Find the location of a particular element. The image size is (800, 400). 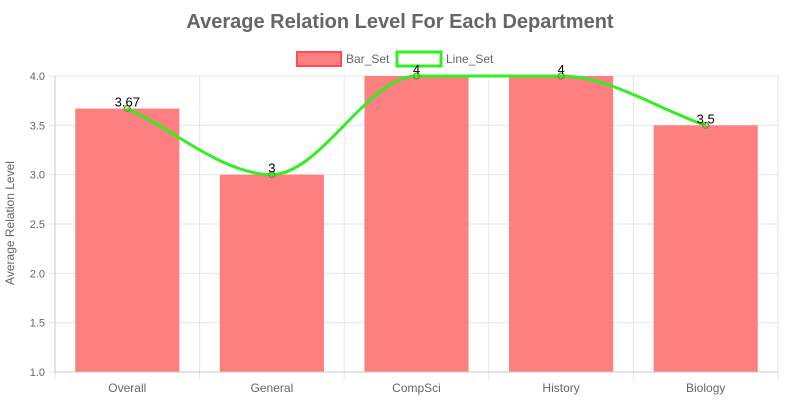

legend-swatch-line-set is located at coordinates (419, 59).